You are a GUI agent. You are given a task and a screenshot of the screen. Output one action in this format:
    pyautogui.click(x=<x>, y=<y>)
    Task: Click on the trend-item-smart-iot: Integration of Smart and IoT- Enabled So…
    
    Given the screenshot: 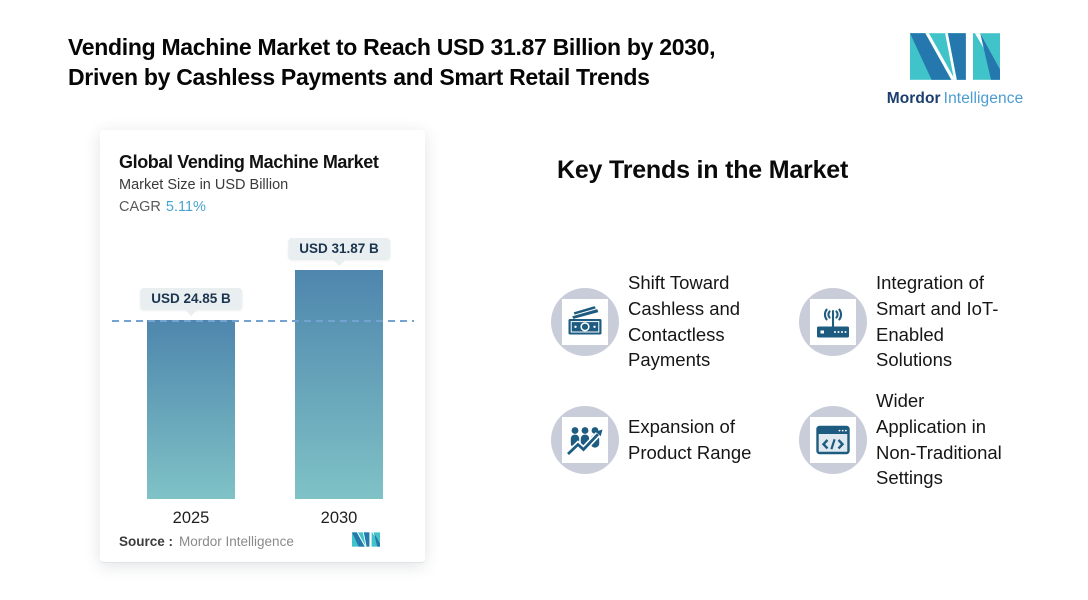 What is the action you would take?
    pyautogui.click(x=898, y=321)
    